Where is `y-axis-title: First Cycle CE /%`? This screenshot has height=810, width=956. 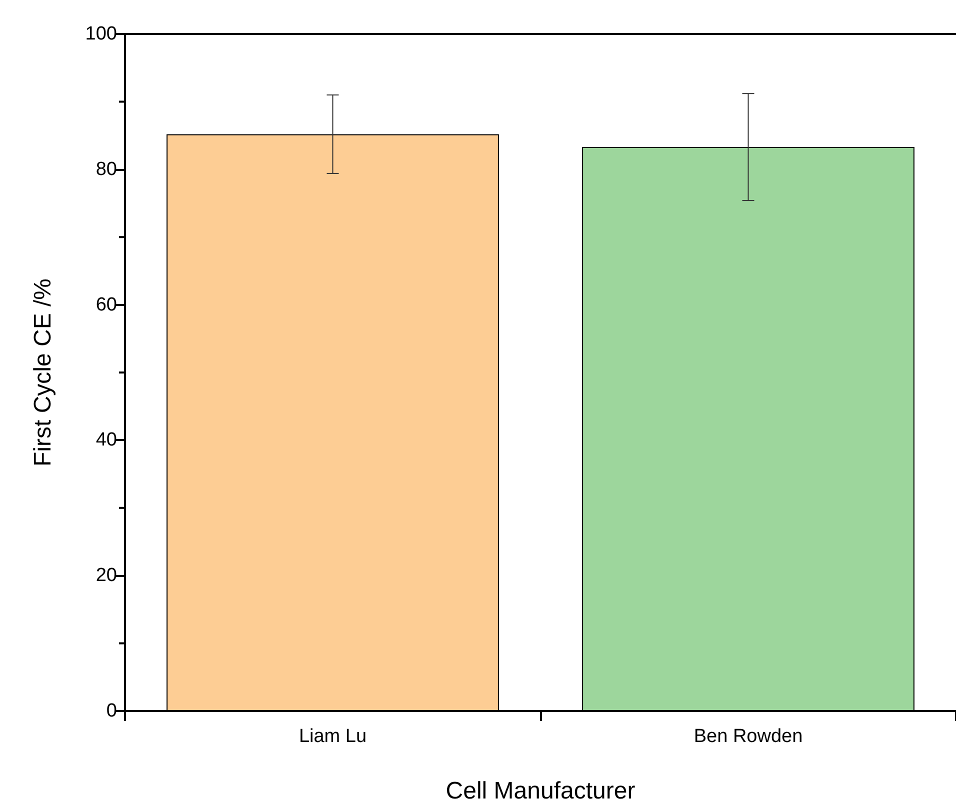
y-axis-title: First Cycle CE /% is located at coordinates (43, 372).